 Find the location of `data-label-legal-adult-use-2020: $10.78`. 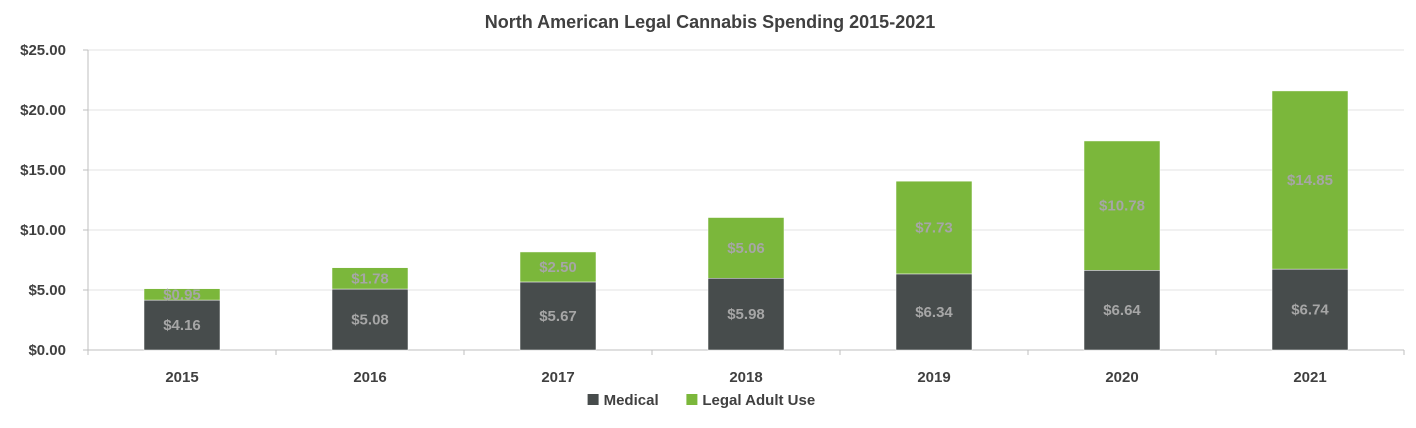

data-label-legal-adult-use-2020: $10.78 is located at coordinates (1122, 206).